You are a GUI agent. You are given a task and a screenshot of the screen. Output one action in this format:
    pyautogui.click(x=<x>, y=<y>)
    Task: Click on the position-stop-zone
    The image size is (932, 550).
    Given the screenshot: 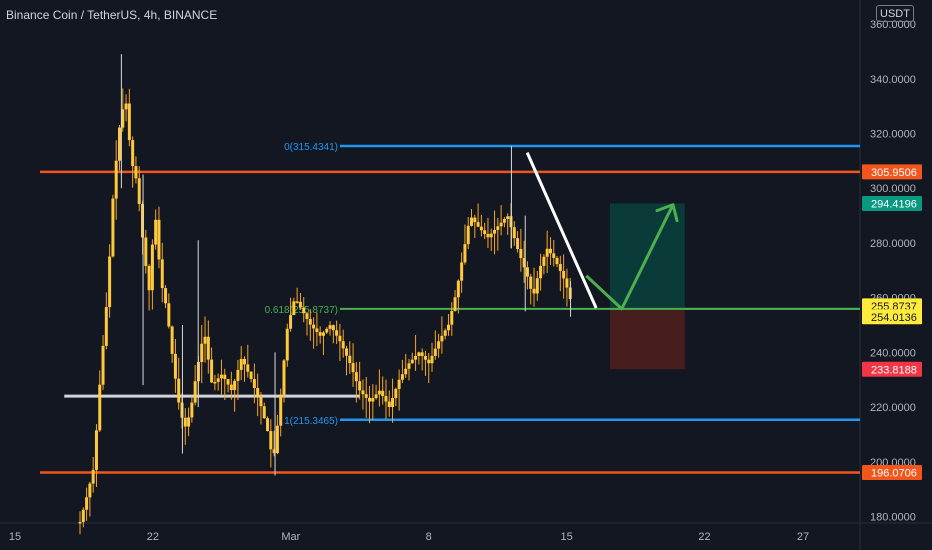 What is the action you would take?
    pyautogui.click(x=647, y=339)
    